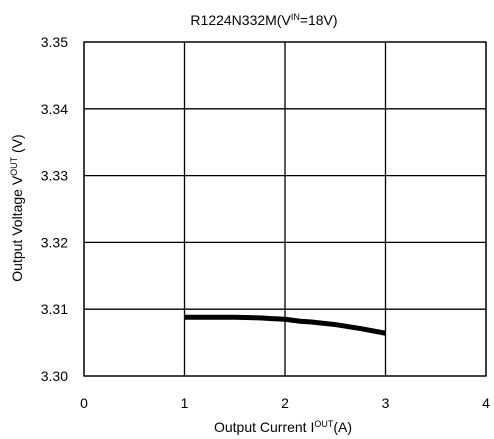 The image size is (494, 439). I want to click on chart-title: R1224N332M(VIN=18V), so click(263, 20).